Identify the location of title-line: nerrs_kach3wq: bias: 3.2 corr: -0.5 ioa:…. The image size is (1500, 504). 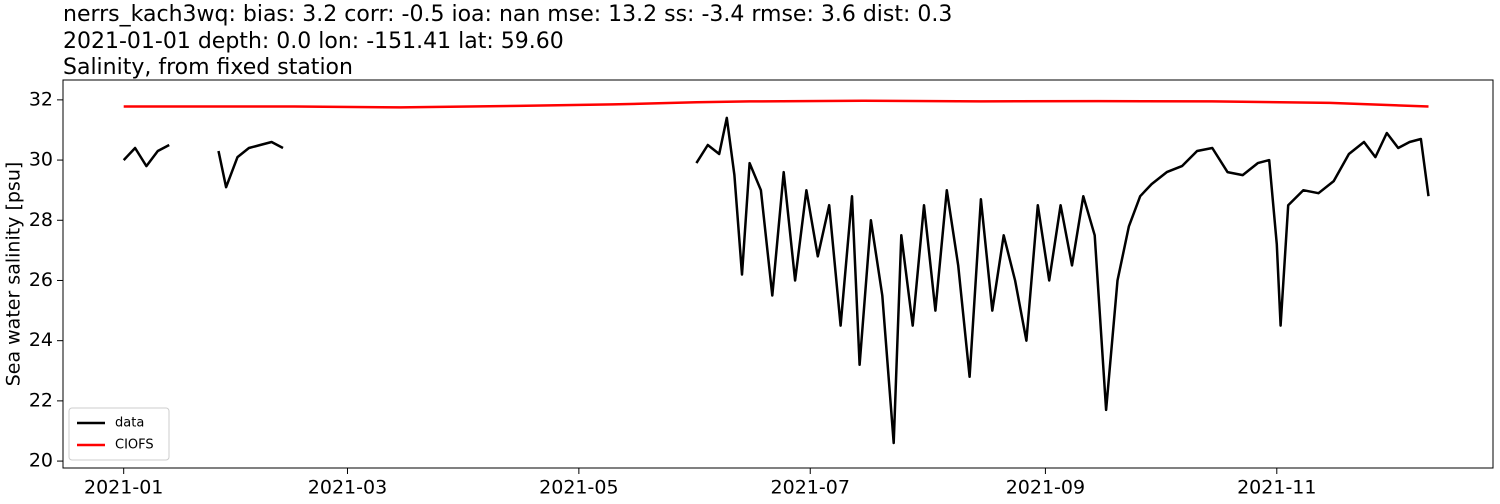
(507, 14).